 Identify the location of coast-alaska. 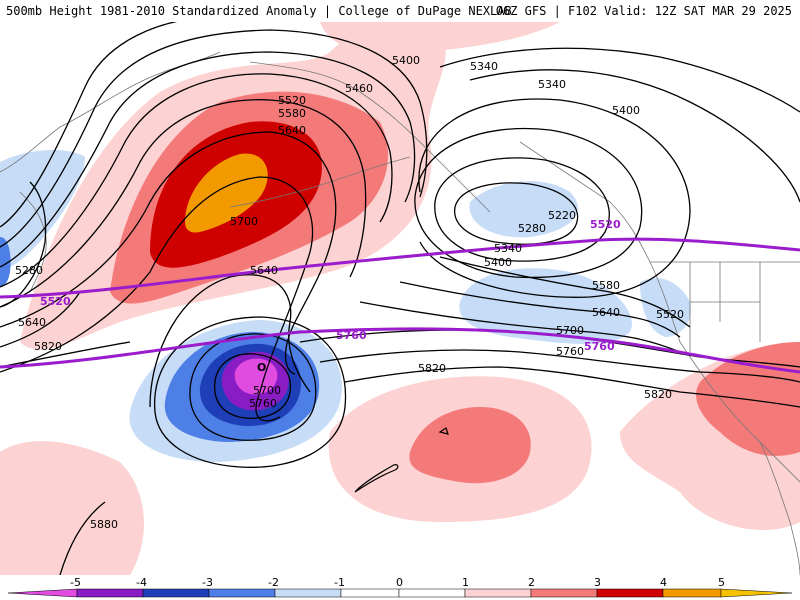
(370, 137).